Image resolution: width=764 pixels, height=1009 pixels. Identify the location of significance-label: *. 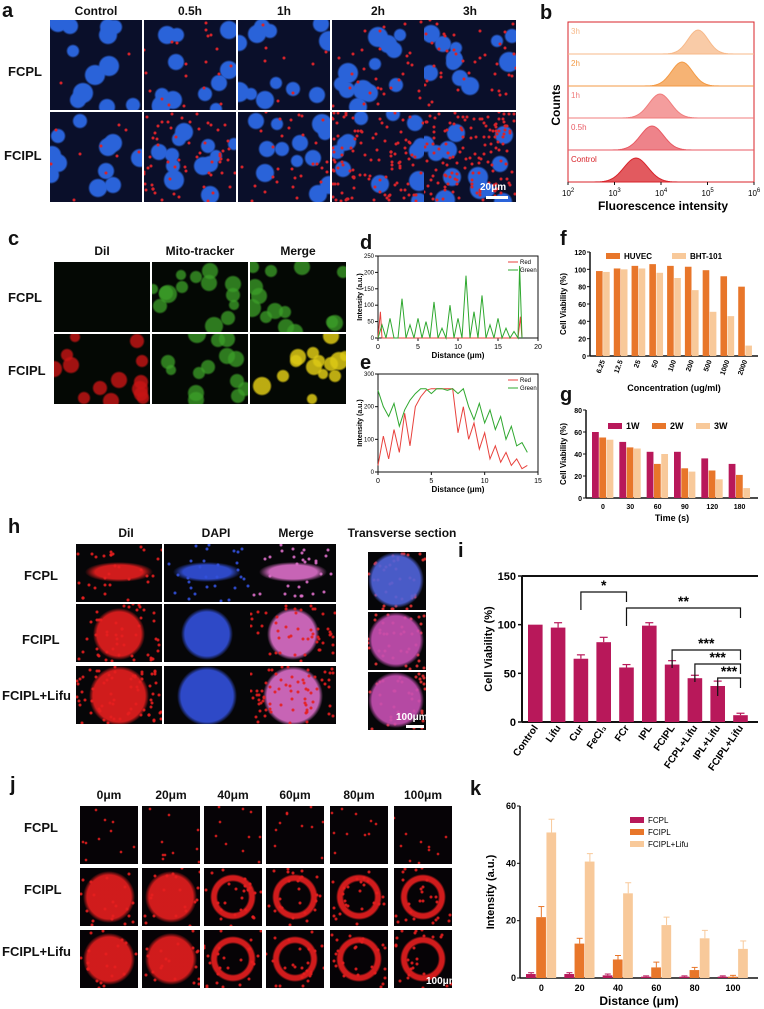
(604, 585).